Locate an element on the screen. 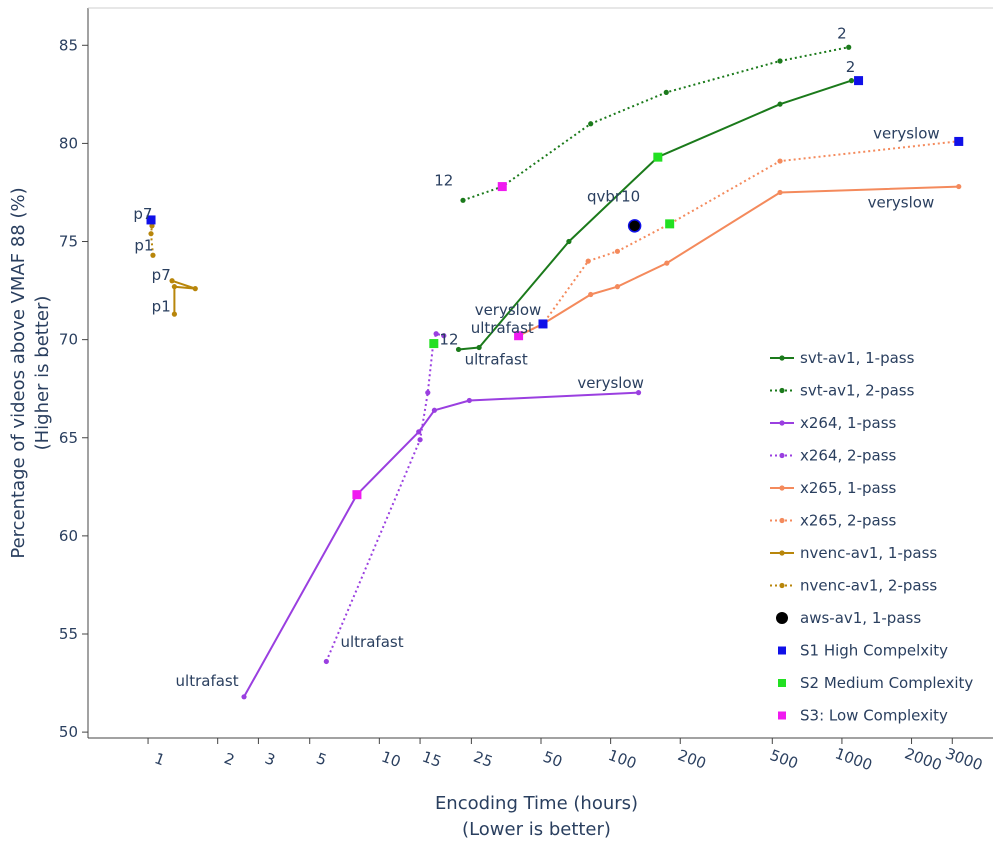  legend-label: x265, 1-pass is located at coordinates (848, 488).